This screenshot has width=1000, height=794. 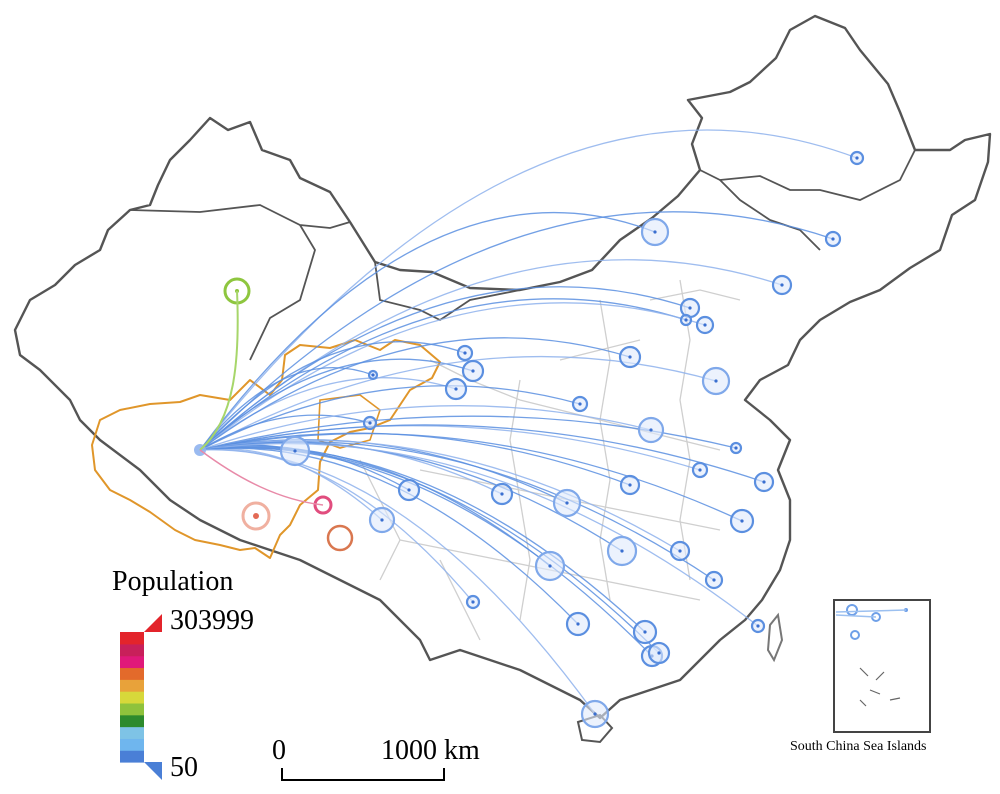 I want to click on node-salmon, so click(x=256, y=516).